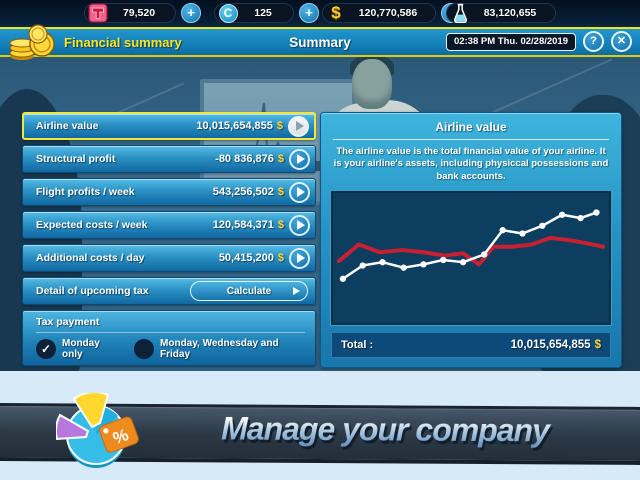  I want to click on c-coin-pill: C 125, so click(254, 13).